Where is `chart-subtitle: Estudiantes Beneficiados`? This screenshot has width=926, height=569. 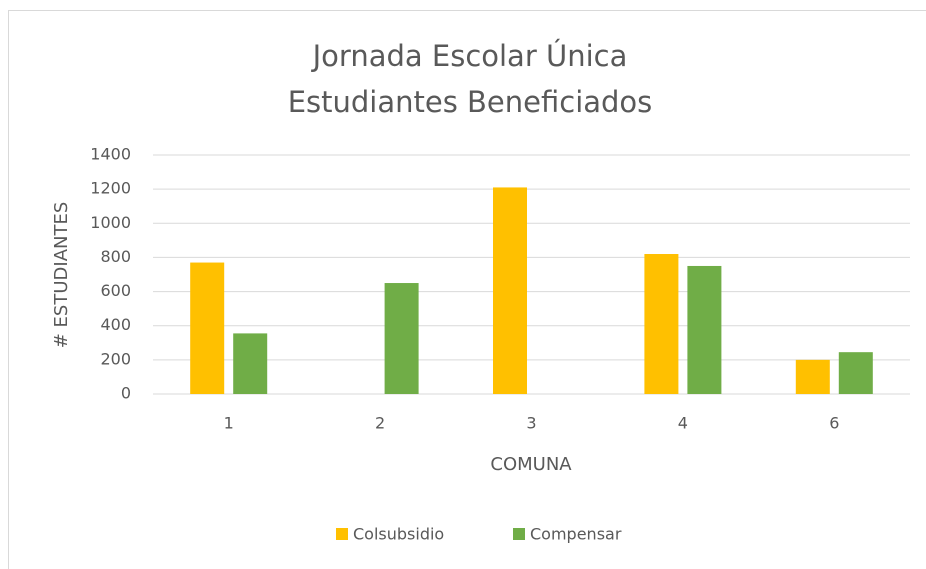 chart-subtitle: Estudiantes Beneficiados is located at coordinates (470, 102).